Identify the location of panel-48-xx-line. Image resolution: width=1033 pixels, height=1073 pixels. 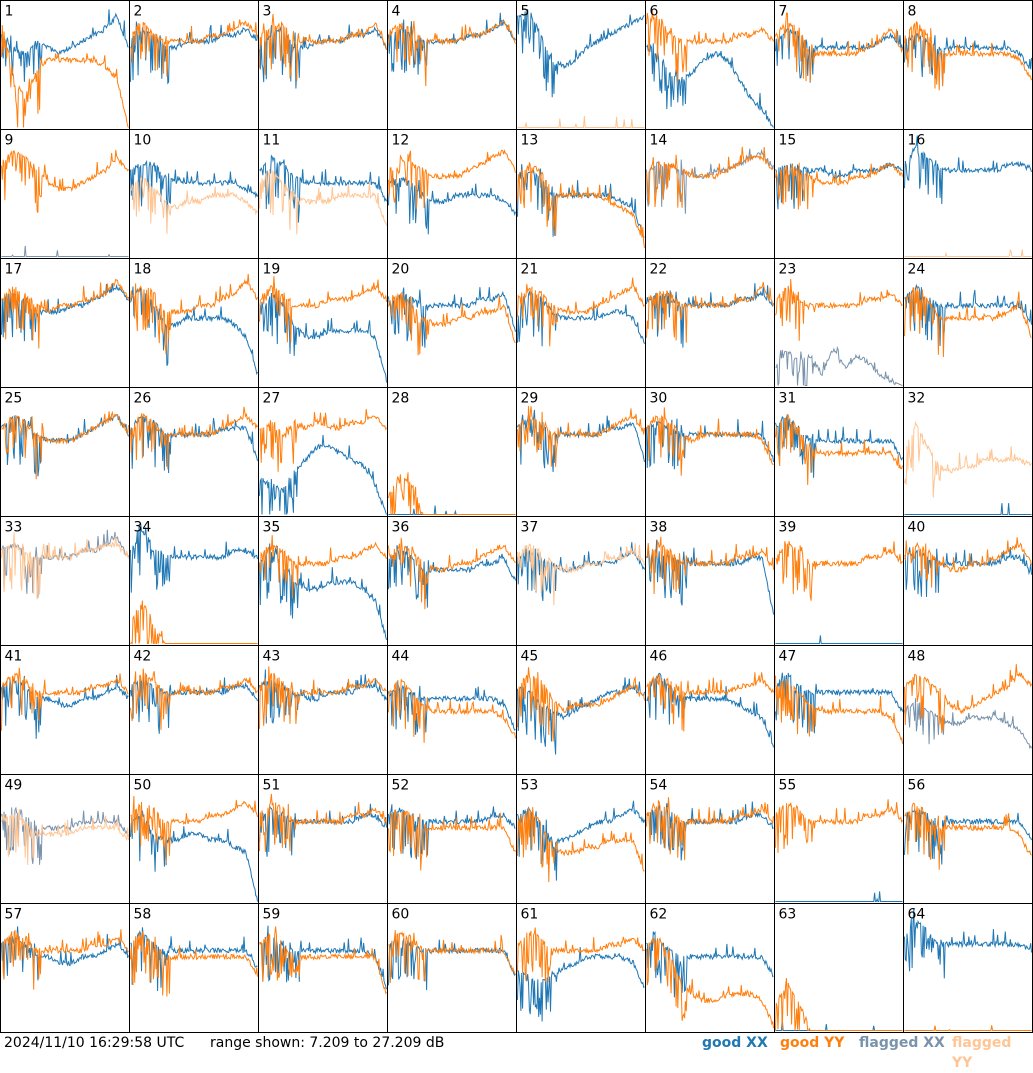
(968, 724).